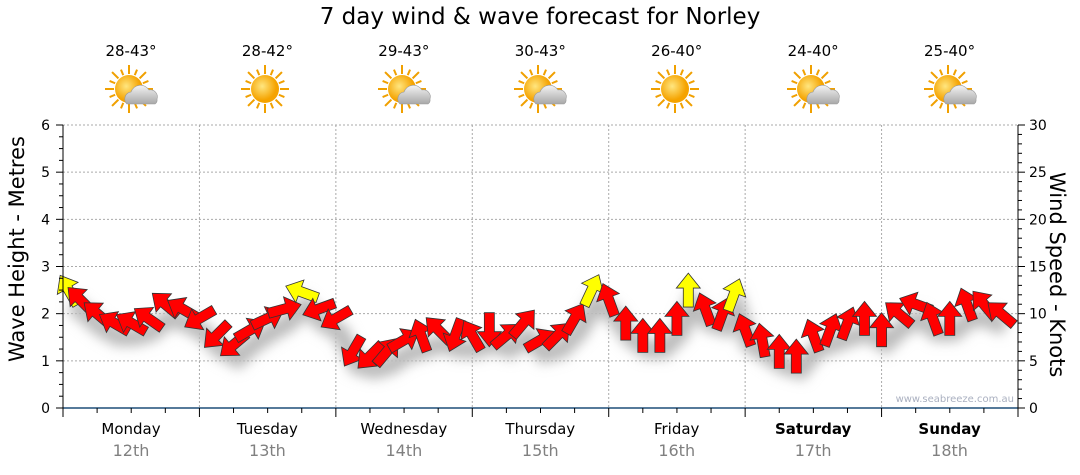 Image resolution: width=1080 pixels, height=475 pixels. I want to click on right-tick-label: 20, so click(1038, 220).